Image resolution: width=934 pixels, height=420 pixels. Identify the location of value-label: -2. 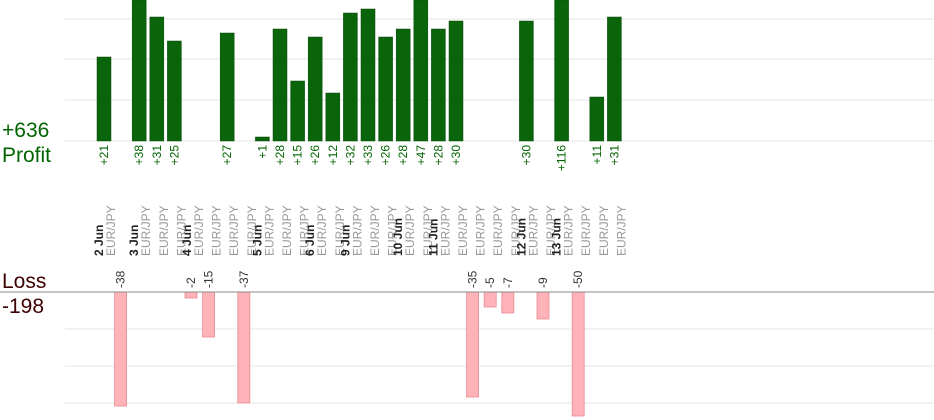
(191, 282).